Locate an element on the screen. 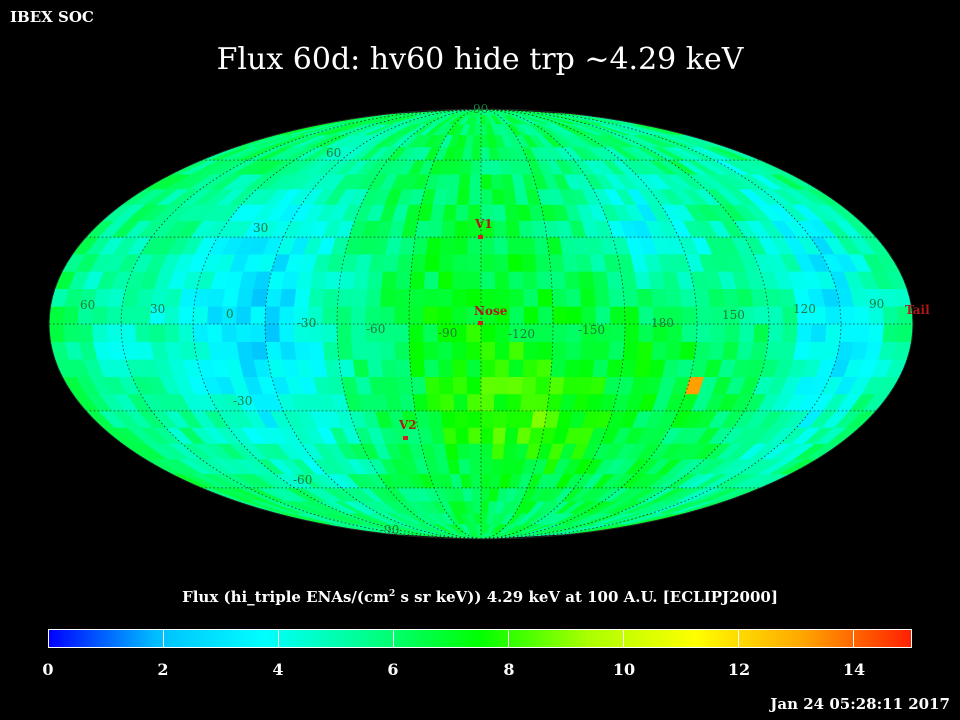 The image size is (960, 720). lon-label: -120 is located at coordinates (521, 334).